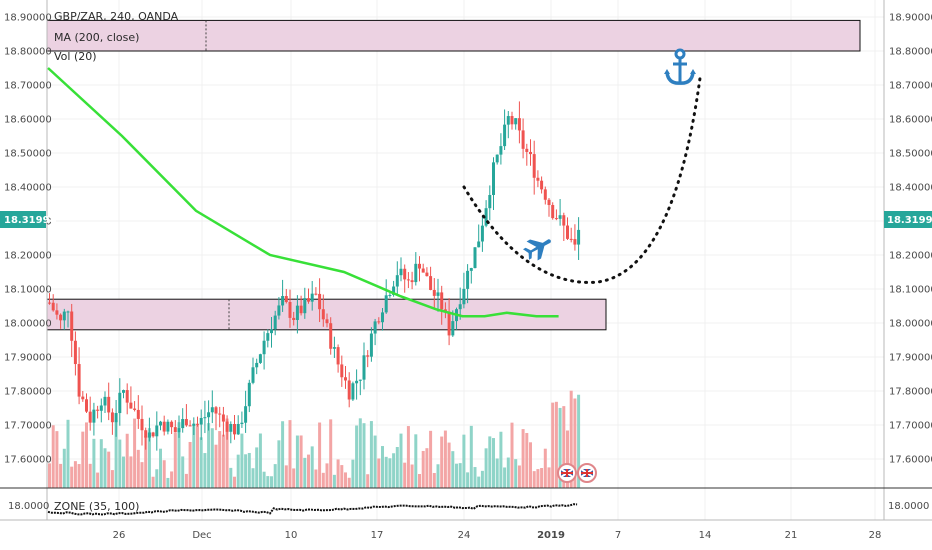 This screenshot has height=550, width=932. What do you see at coordinates (28, 18) in the screenshot?
I see `y-tick-label: 18.90000` at bounding box center [28, 18].